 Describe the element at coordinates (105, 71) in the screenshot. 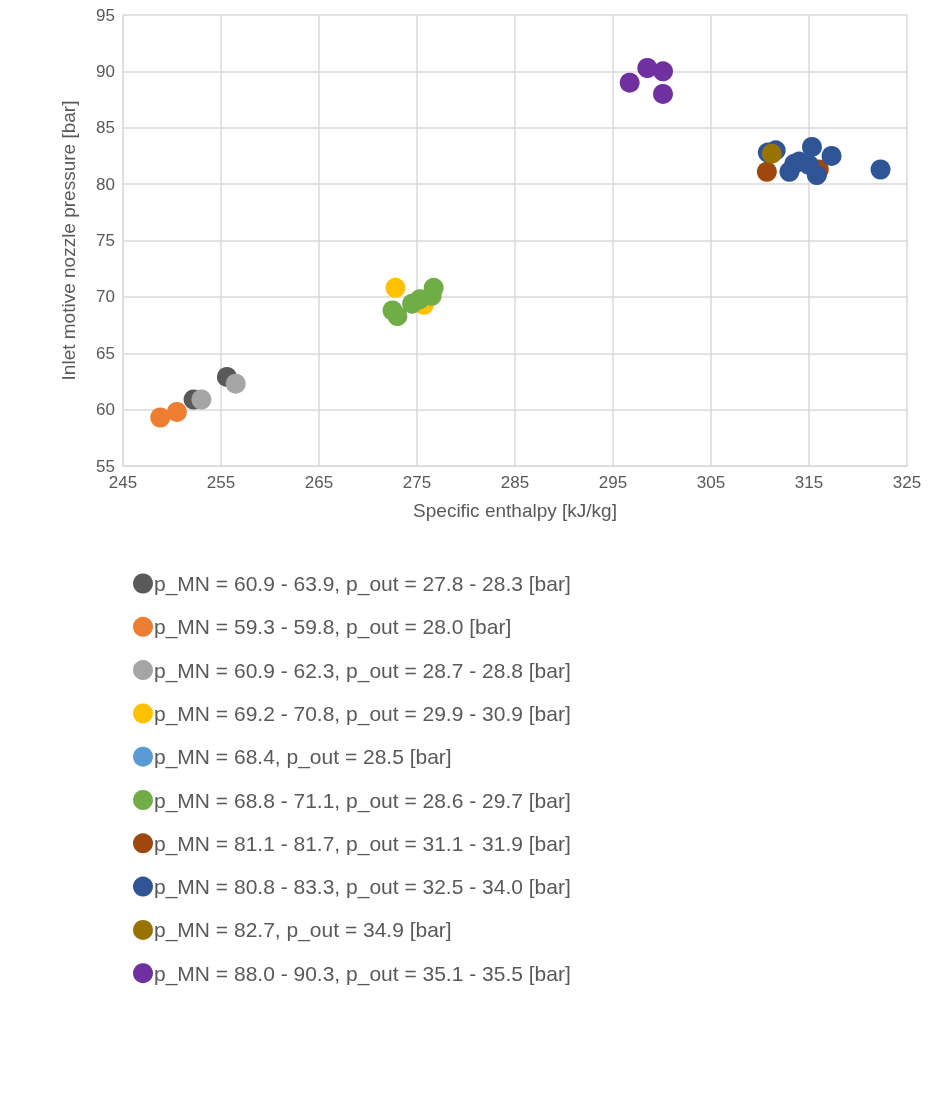

I see `y-tick-label: 90` at that location.